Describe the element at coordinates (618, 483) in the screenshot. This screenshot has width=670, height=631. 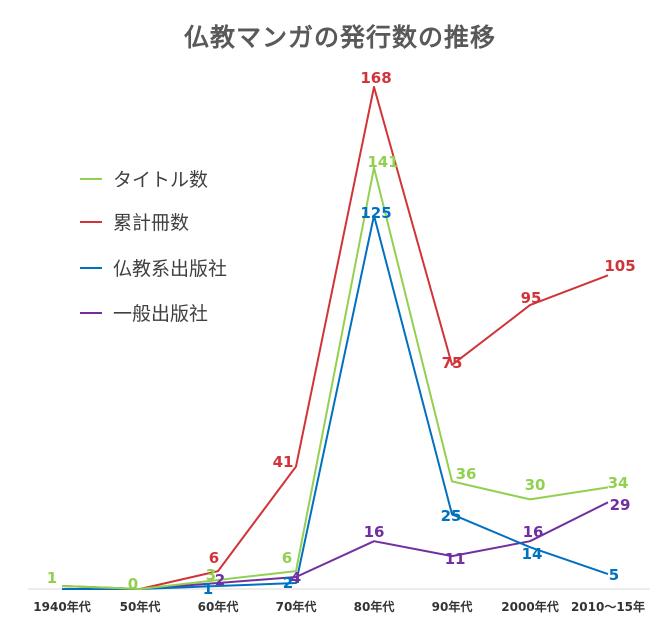
I see `data-label: 34` at that location.